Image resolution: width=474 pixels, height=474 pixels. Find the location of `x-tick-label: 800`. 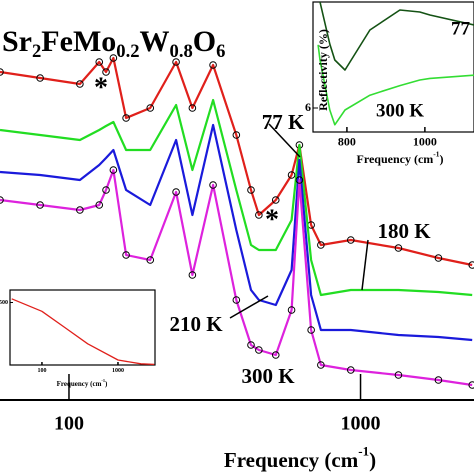

x-tick-label: 800 is located at coordinates (347, 142).